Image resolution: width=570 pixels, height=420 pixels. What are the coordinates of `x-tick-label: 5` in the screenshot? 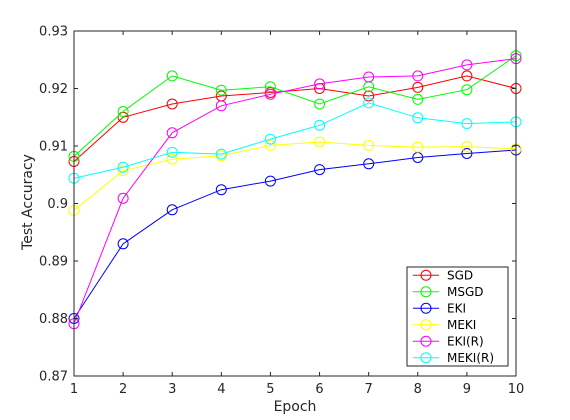 It's located at (270, 389).